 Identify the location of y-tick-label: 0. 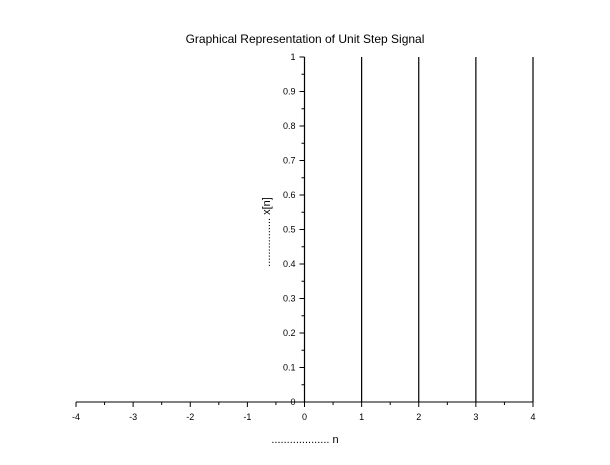
(292, 402).